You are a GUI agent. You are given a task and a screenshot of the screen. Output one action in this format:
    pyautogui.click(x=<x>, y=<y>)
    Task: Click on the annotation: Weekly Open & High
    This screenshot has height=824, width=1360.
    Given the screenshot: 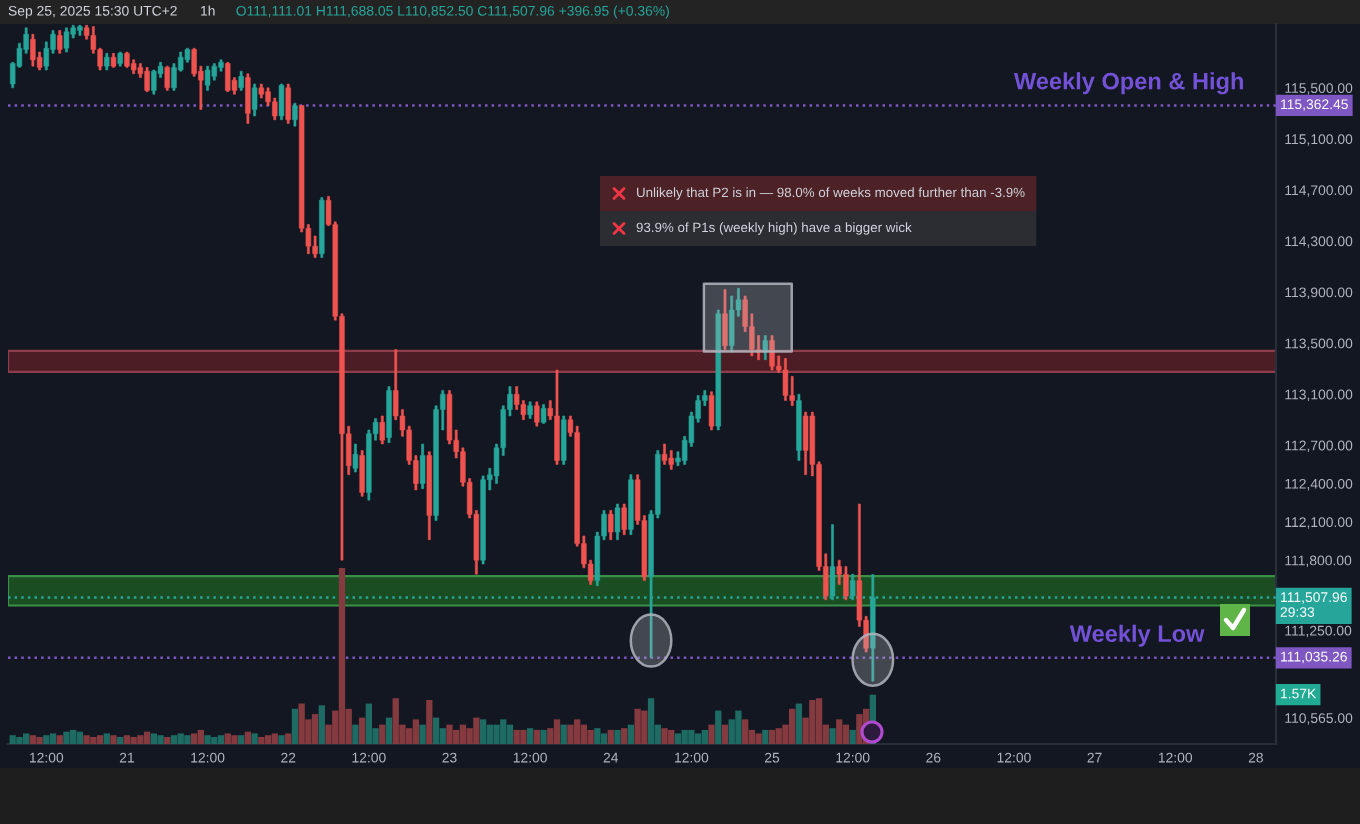 What is the action you would take?
    pyautogui.click(x=1128, y=83)
    